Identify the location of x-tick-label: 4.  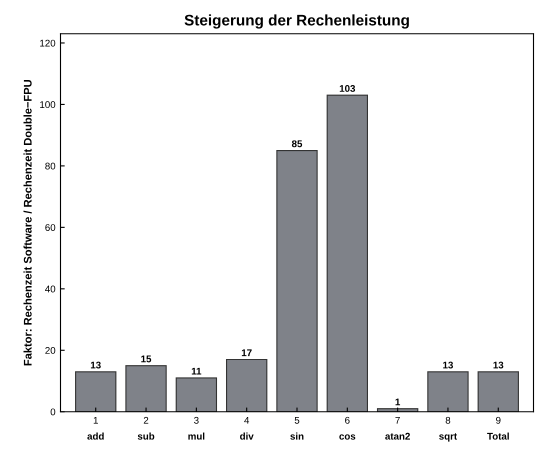
(247, 420).